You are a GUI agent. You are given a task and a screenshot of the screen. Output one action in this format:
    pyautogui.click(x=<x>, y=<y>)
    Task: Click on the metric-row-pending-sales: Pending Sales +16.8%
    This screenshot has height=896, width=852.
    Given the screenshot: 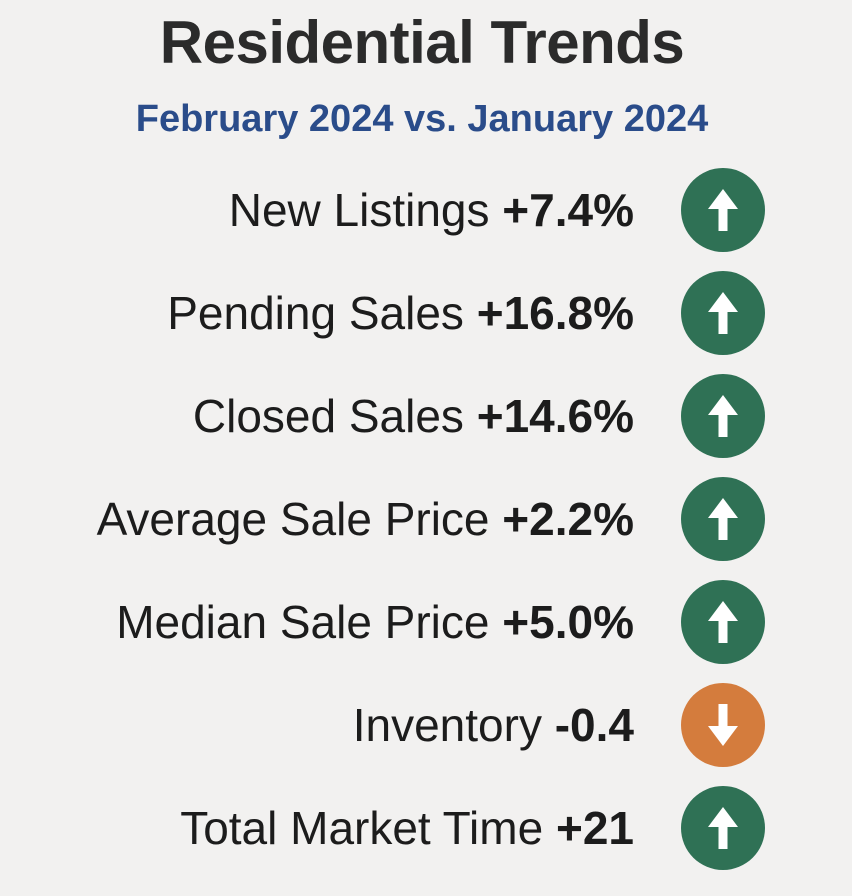 What is the action you would take?
    pyautogui.click(x=426, y=313)
    